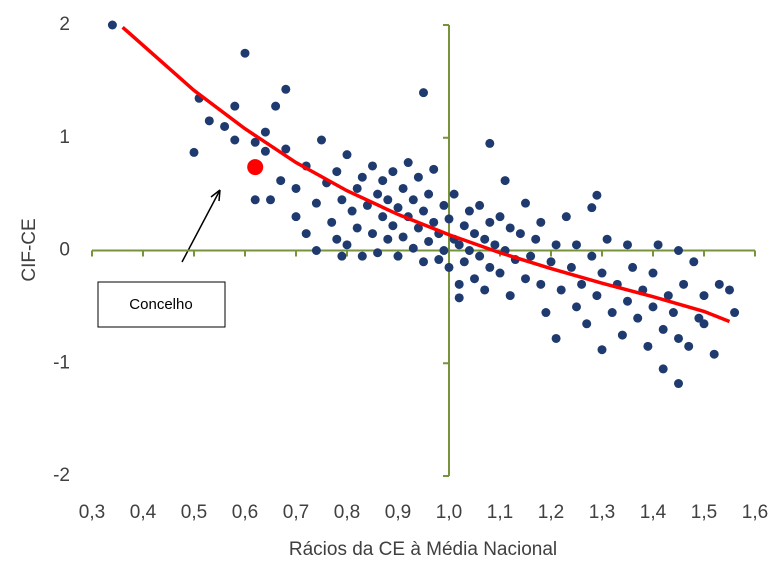 The width and height of the screenshot is (775, 562). I want to click on y-tick-label: 2, so click(64, 24).